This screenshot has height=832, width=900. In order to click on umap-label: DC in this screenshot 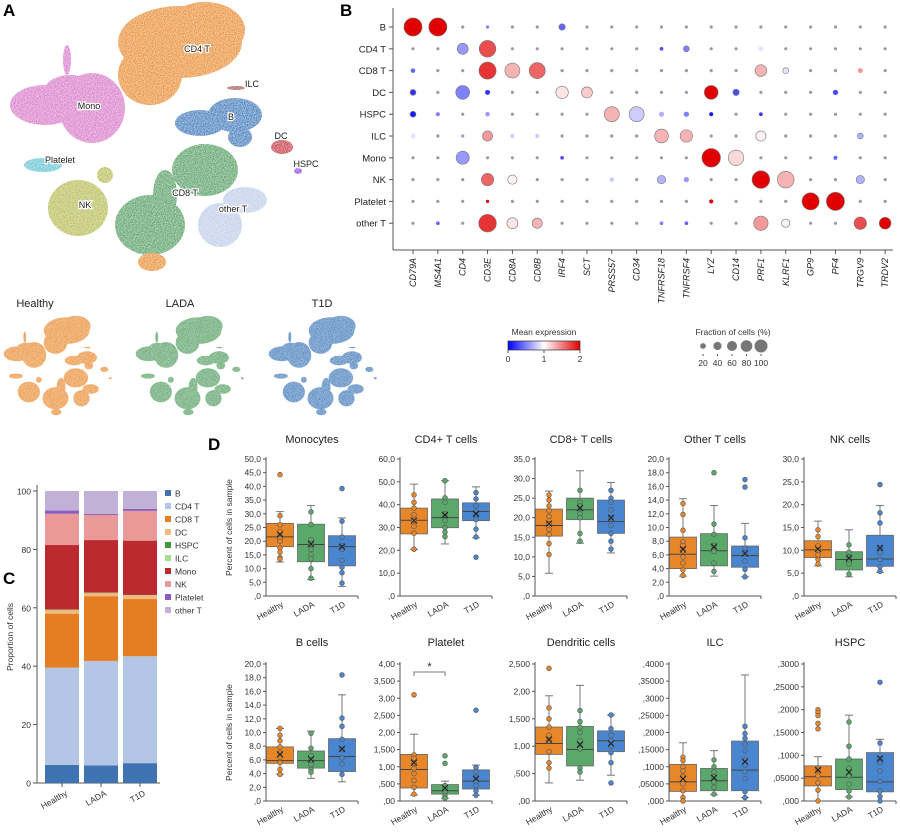, I will do `click(281, 136)`.